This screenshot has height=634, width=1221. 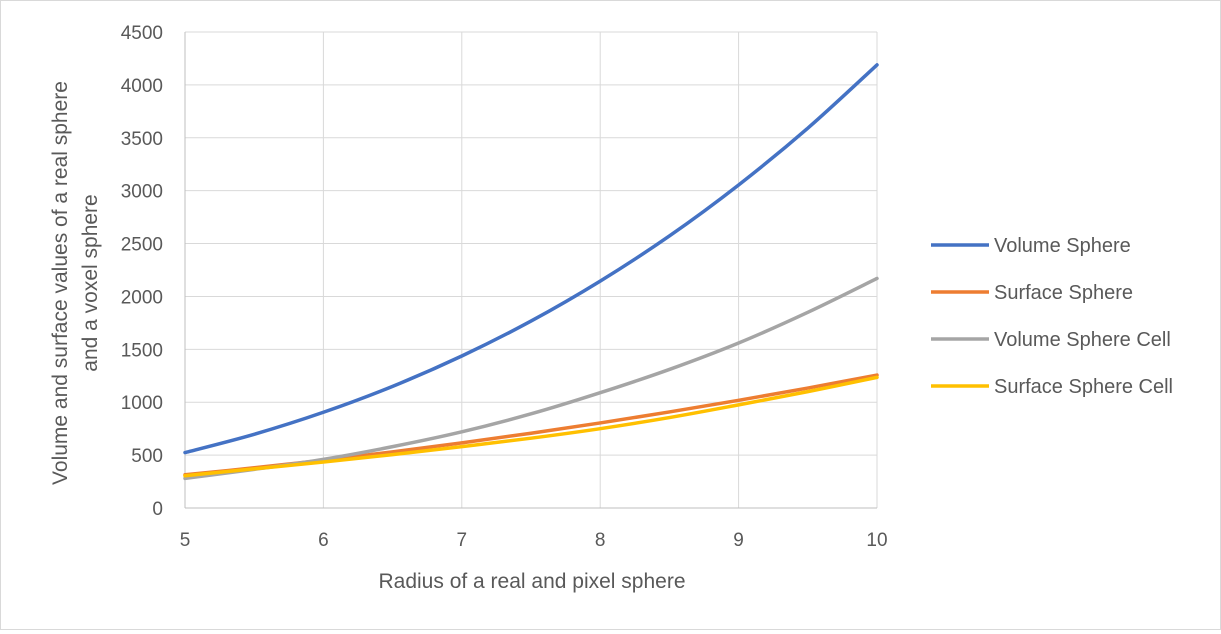 What do you see at coordinates (738, 540) in the screenshot?
I see `x-tick-label: 9` at bounding box center [738, 540].